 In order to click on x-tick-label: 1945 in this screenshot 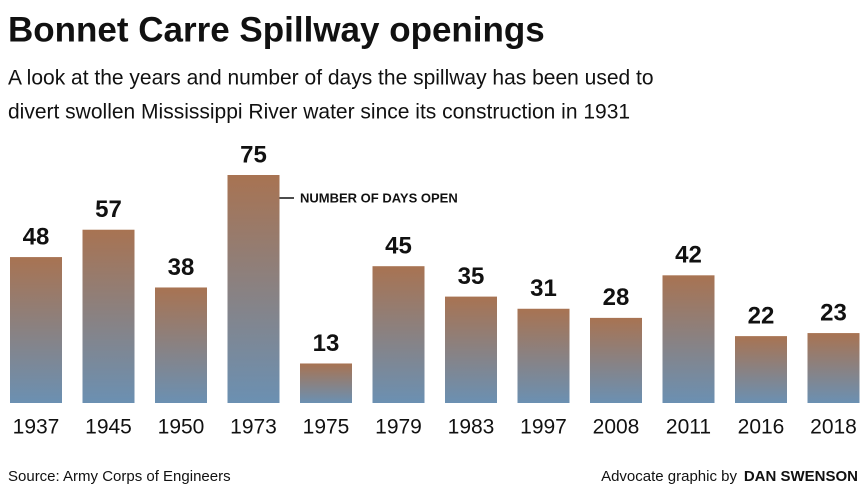, I will do `click(108, 427)`.